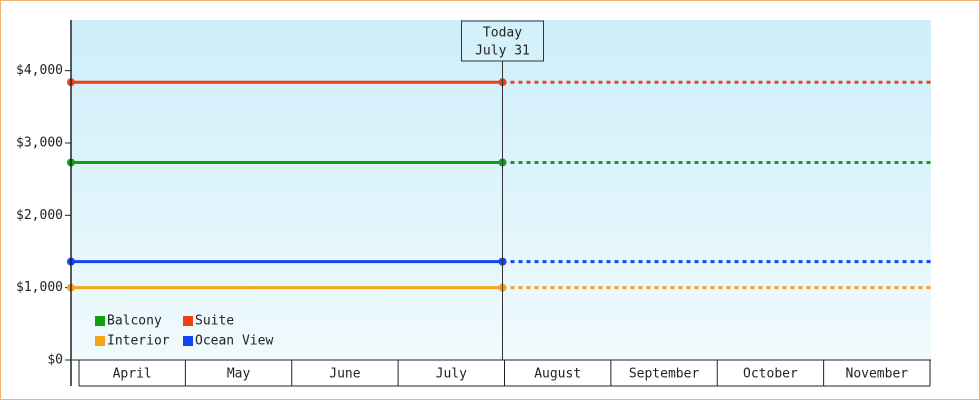  I want to click on legend-label: Suite, so click(214, 321).